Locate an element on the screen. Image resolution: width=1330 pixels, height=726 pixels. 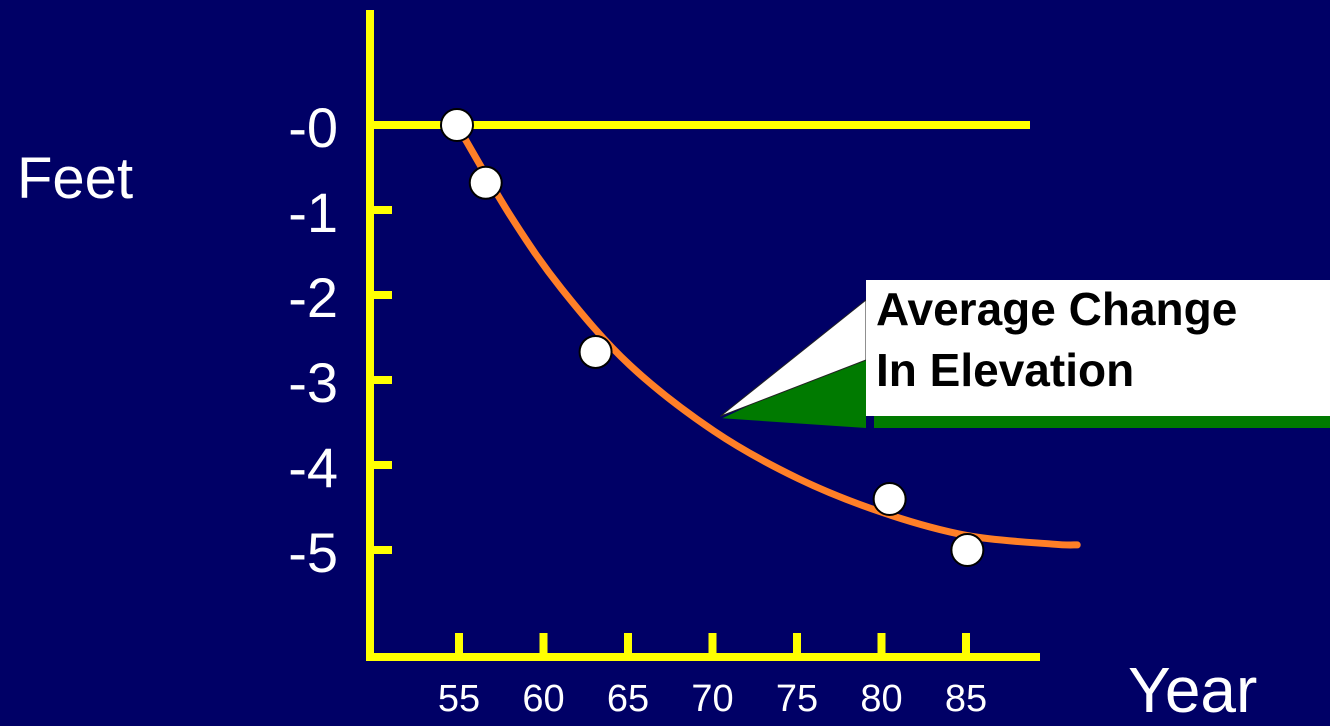
x-tick-label: 80 is located at coordinates (881, 699).